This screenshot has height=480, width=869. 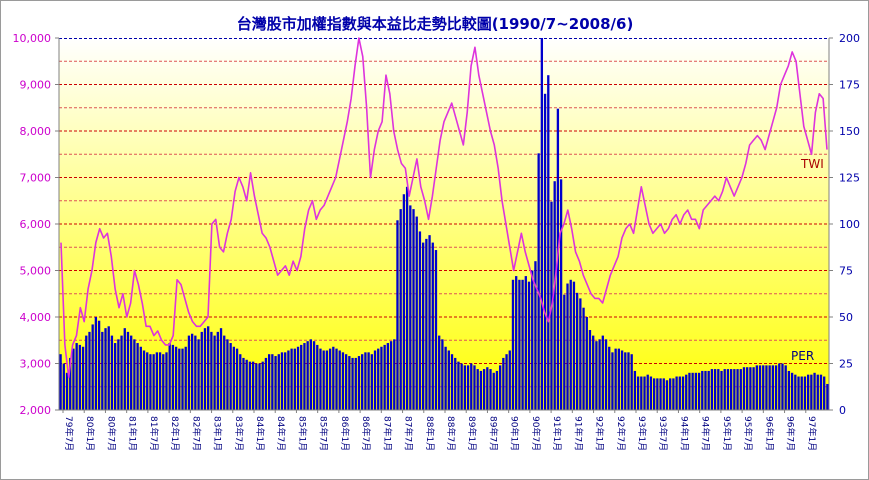 What do you see at coordinates (846, 364) in the screenshot?
I see `right-tick-label: 25` at bounding box center [846, 364].